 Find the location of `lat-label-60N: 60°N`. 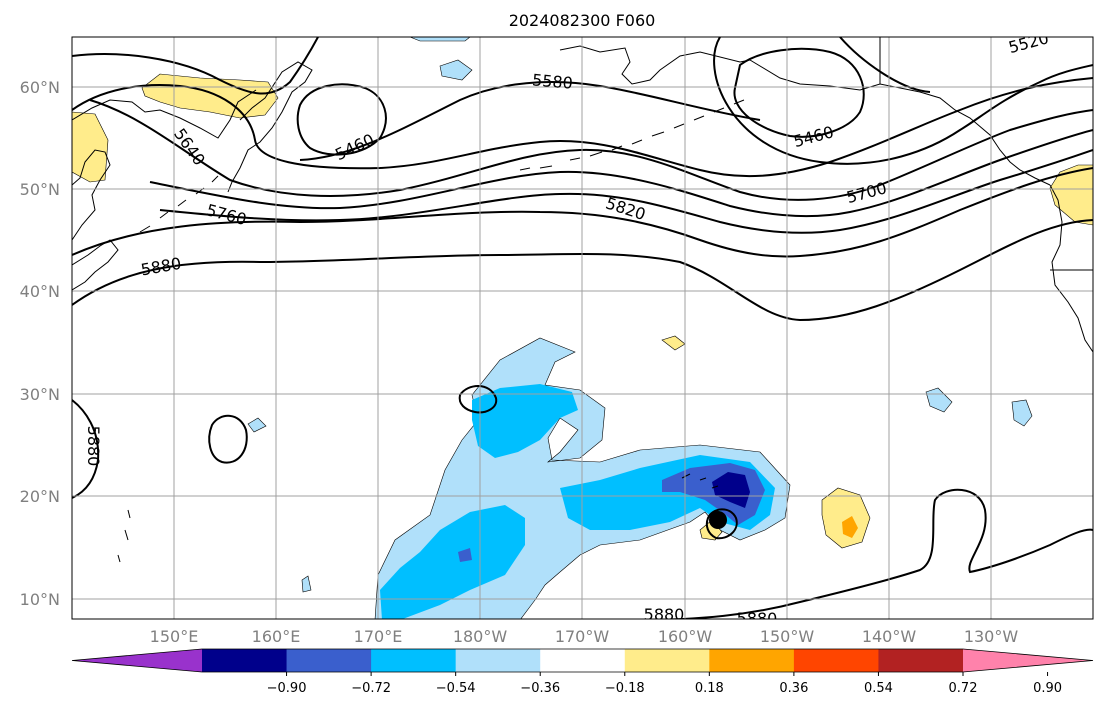

lat-label-60N: 60°N is located at coordinates (40, 87).